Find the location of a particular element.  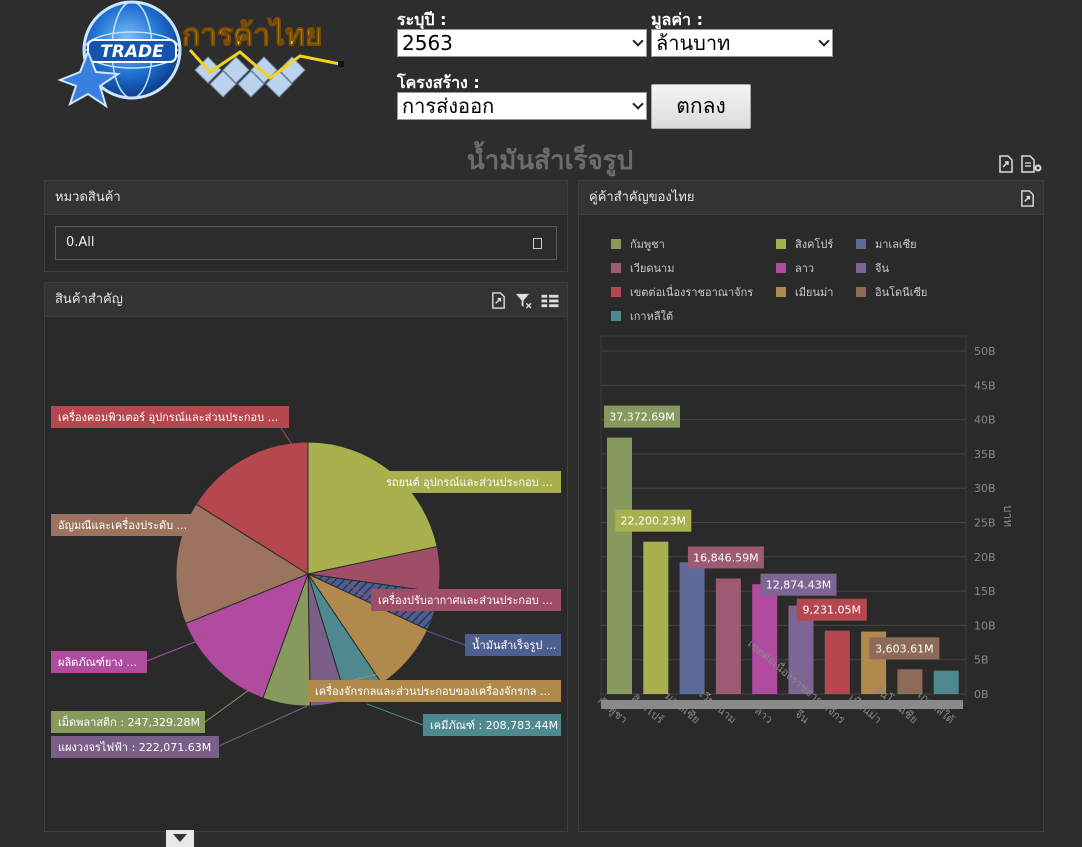

bar-value-label: 3,603.61M is located at coordinates (904, 648).